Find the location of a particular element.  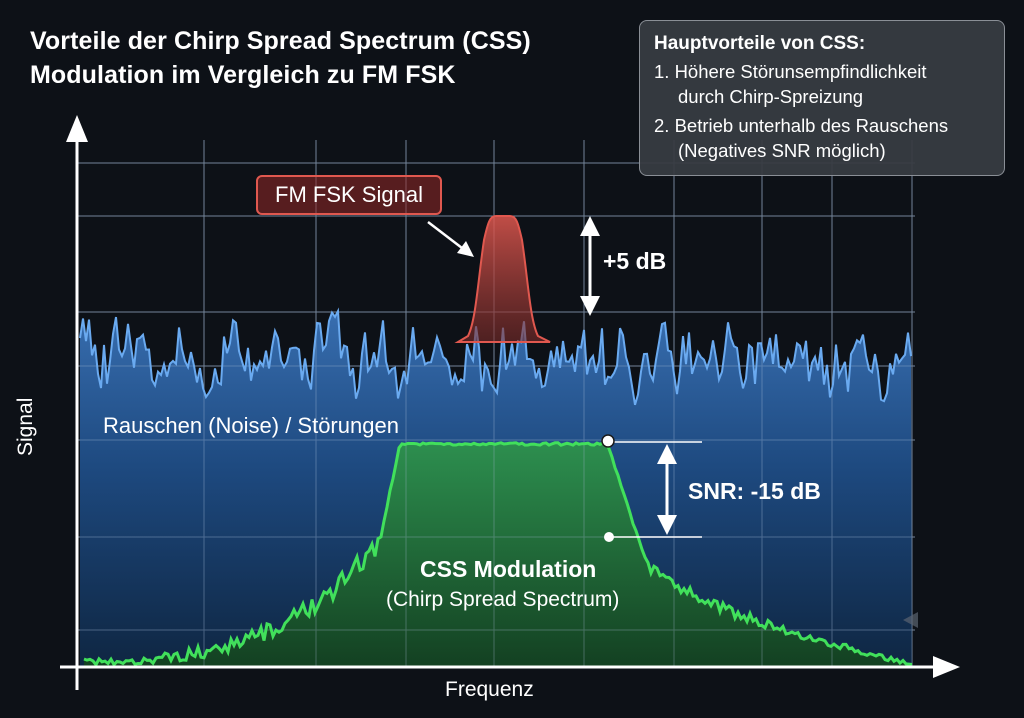

callout-arrow is located at coordinates (465, 249).